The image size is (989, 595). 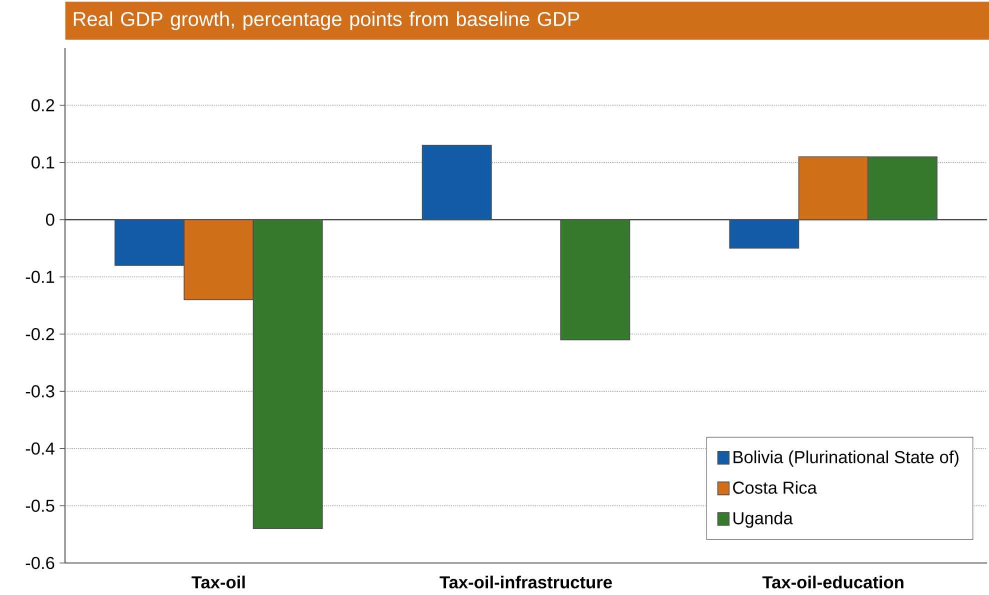 I want to click on legend-label: Uganda, so click(x=763, y=520).